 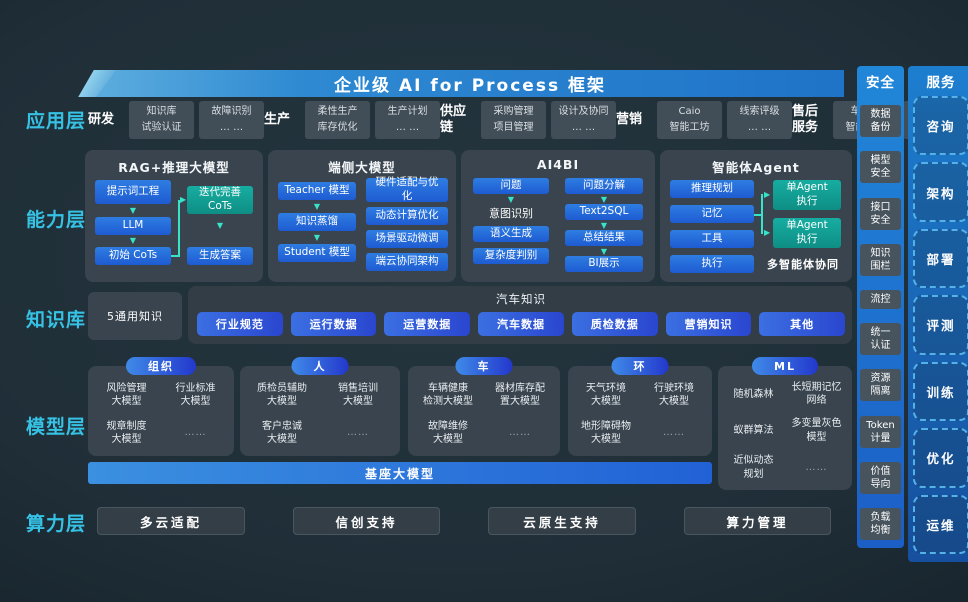 I want to click on model-item: 近似动态 规划, so click(x=753, y=467).